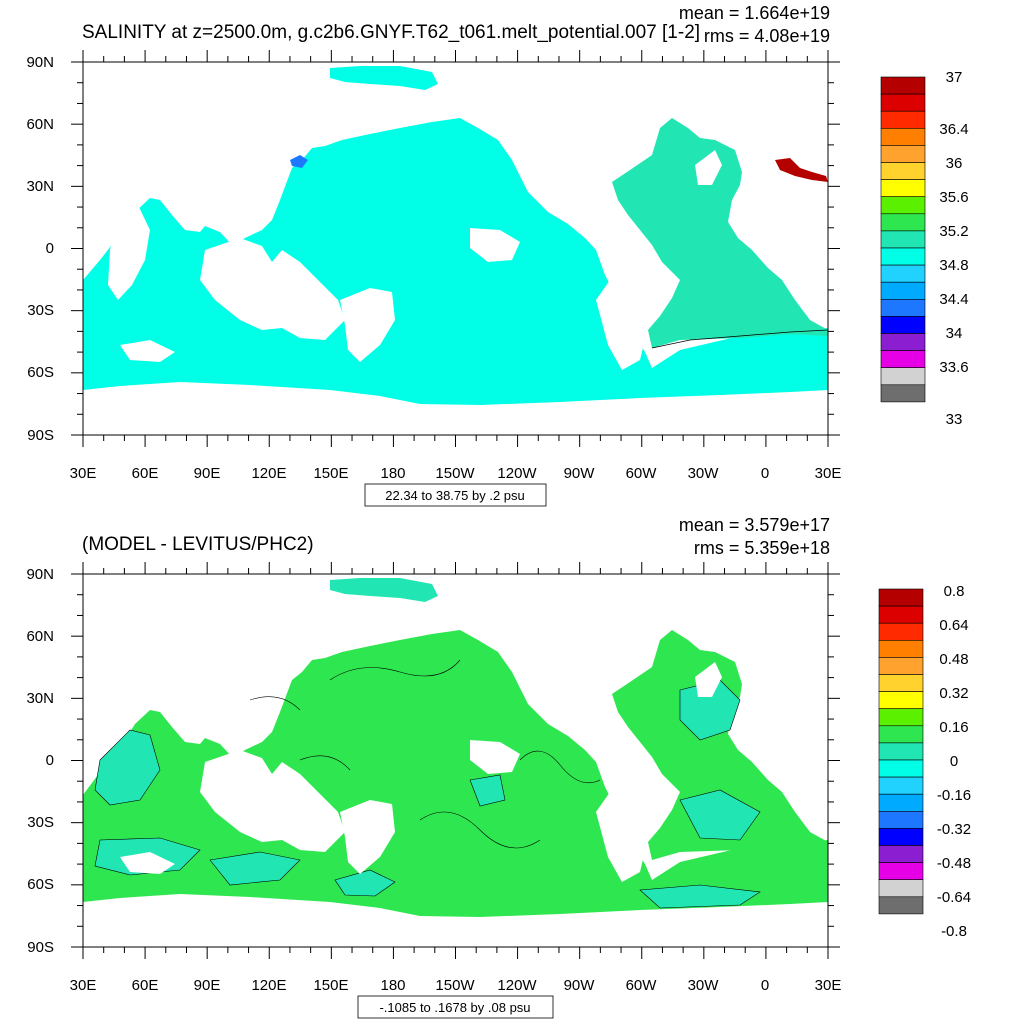 This screenshot has width=1024, height=1024. What do you see at coordinates (330, 985) in the screenshot?
I see `lon-label: 150E` at bounding box center [330, 985].